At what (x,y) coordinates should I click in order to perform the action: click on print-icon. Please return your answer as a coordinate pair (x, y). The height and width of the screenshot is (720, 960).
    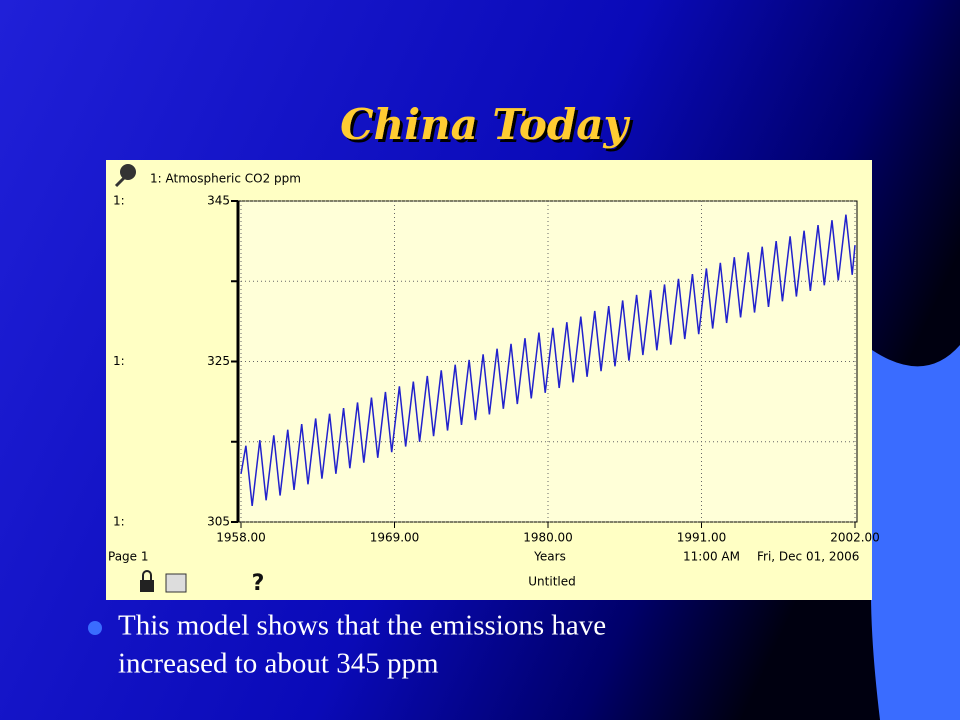
    Looking at the image, I should click on (176, 583).